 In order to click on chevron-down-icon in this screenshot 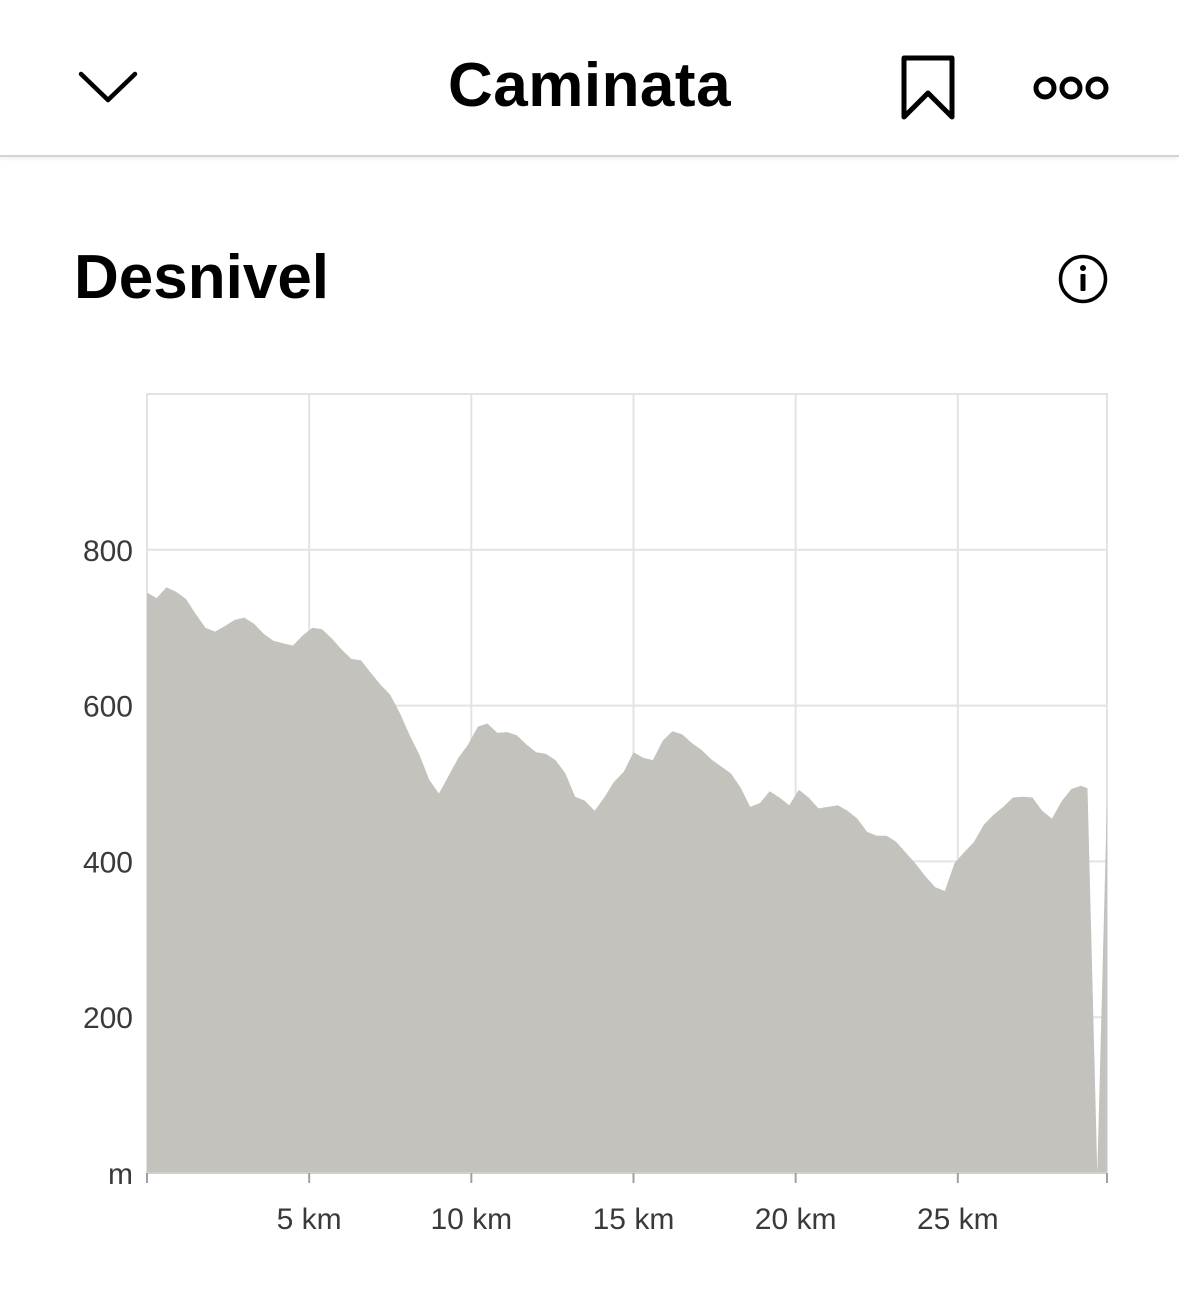, I will do `click(108, 87)`.